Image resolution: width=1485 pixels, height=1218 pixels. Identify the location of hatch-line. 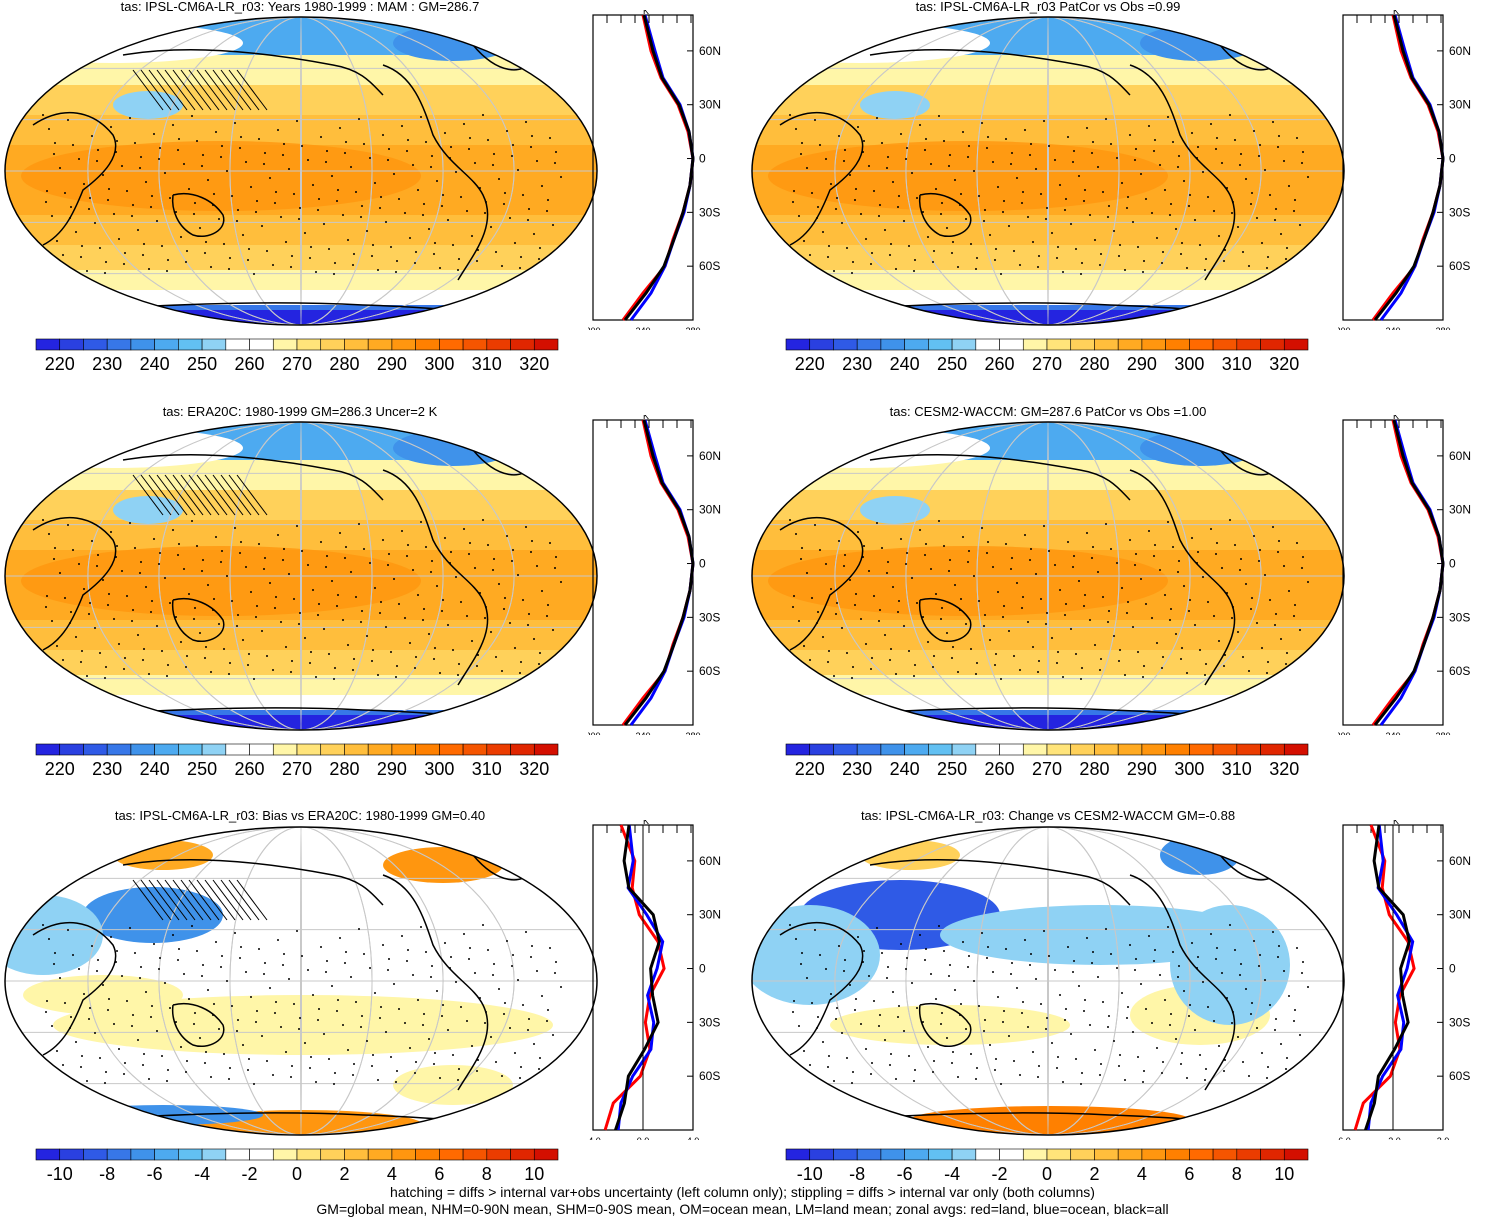
(156, 495).